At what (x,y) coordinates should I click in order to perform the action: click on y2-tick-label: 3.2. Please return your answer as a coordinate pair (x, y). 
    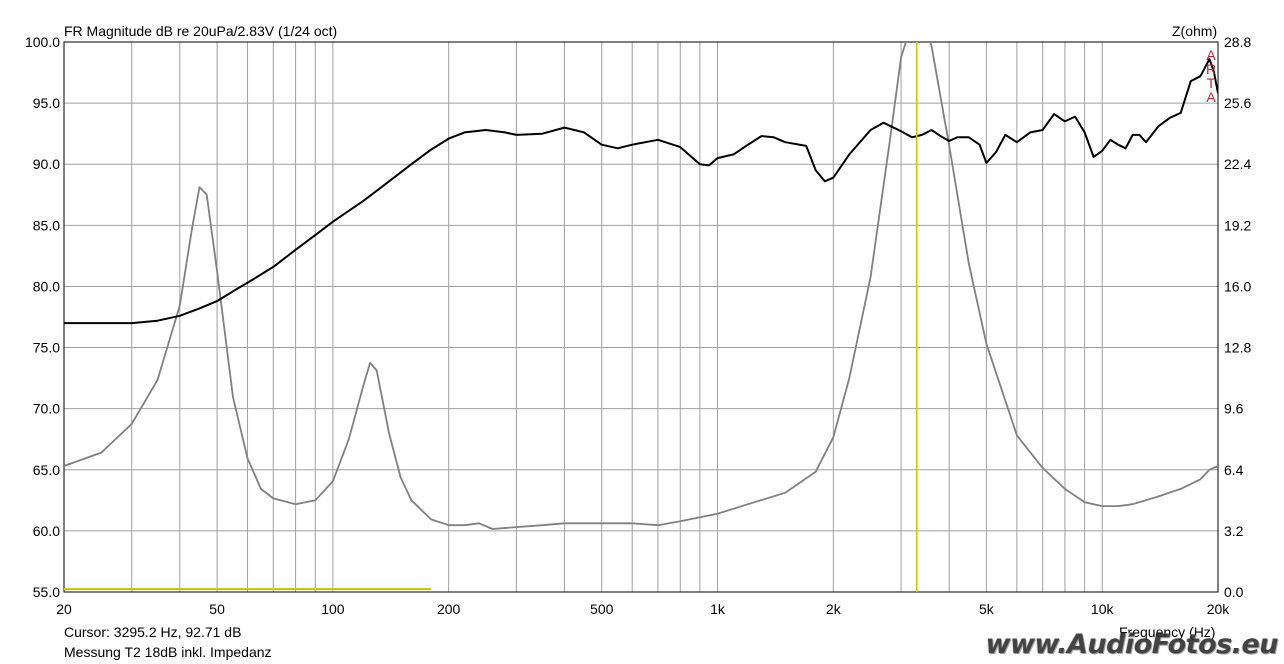
    Looking at the image, I should click on (1234, 531).